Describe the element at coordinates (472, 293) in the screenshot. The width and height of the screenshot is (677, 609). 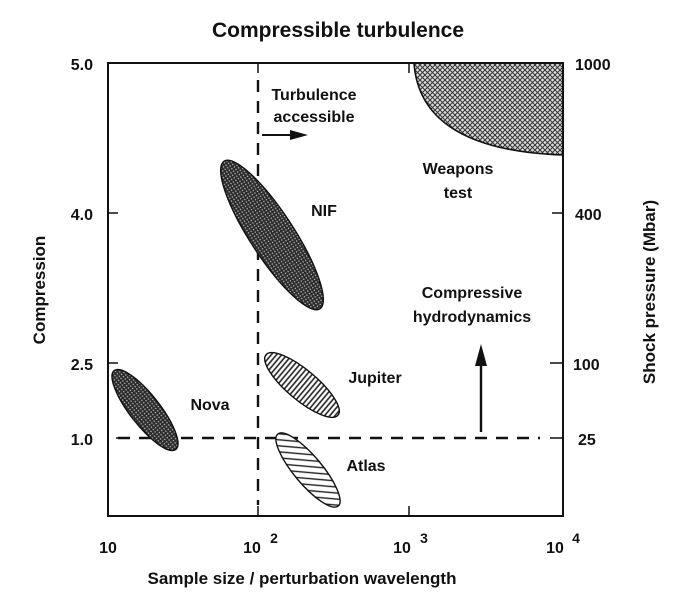
I see `annotation-compressive: Compressive` at that location.